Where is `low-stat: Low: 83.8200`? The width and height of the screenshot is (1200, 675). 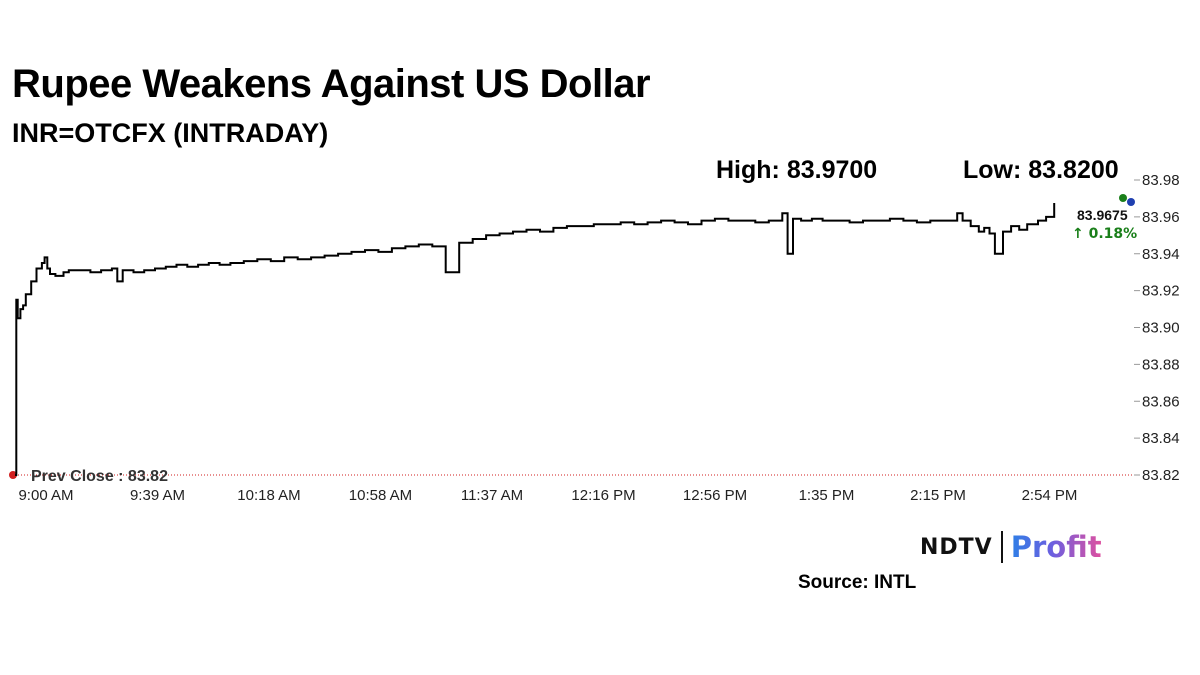 low-stat: Low: 83.8200 is located at coordinates (1041, 170).